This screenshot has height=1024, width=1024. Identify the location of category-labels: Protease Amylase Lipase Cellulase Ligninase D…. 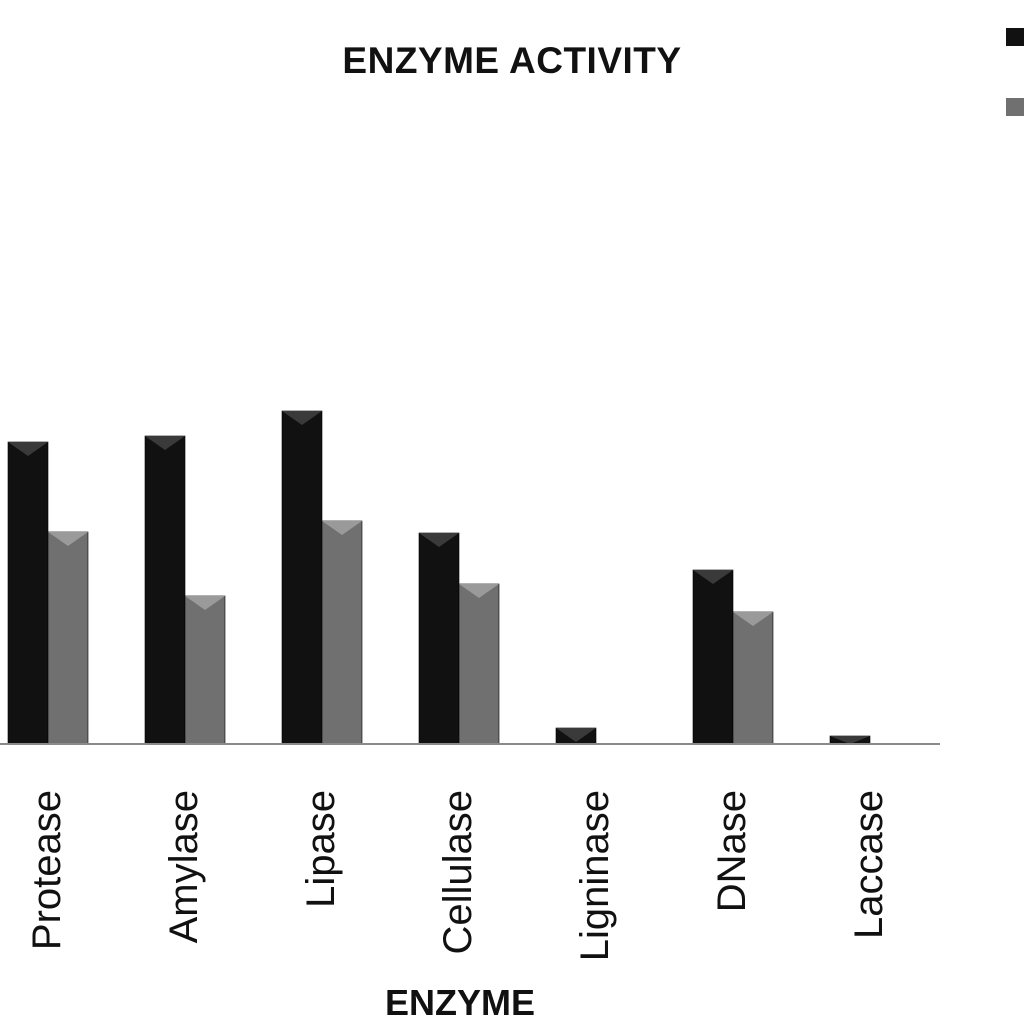
(458, 875).